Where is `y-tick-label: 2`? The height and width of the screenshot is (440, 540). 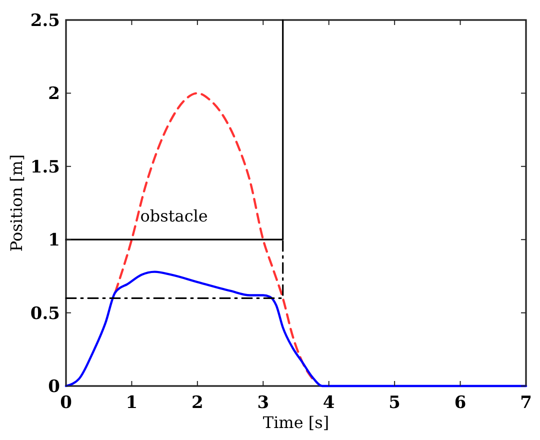 y-tick-label: 2 is located at coordinates (54, 94).